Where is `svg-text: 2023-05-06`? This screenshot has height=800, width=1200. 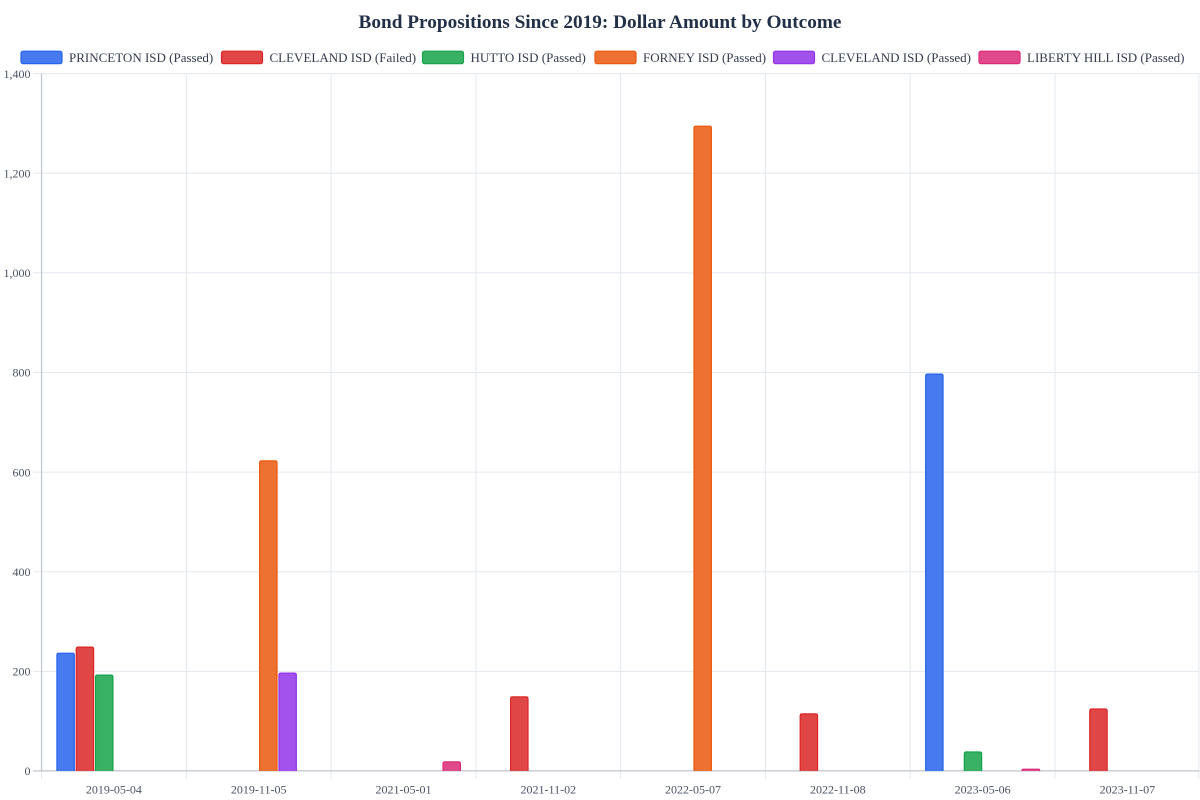 svg-text: 2023-05-06 is located at coordinates (983, 790).